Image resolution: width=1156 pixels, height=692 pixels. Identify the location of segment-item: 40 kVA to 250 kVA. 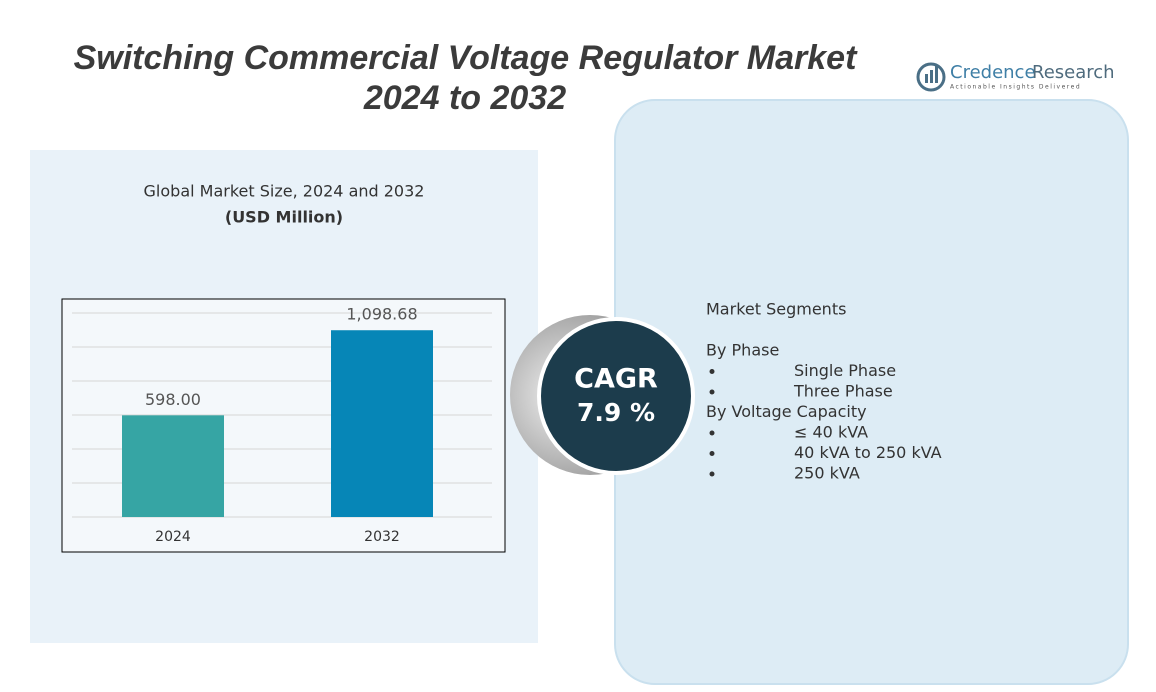
(868, 452).